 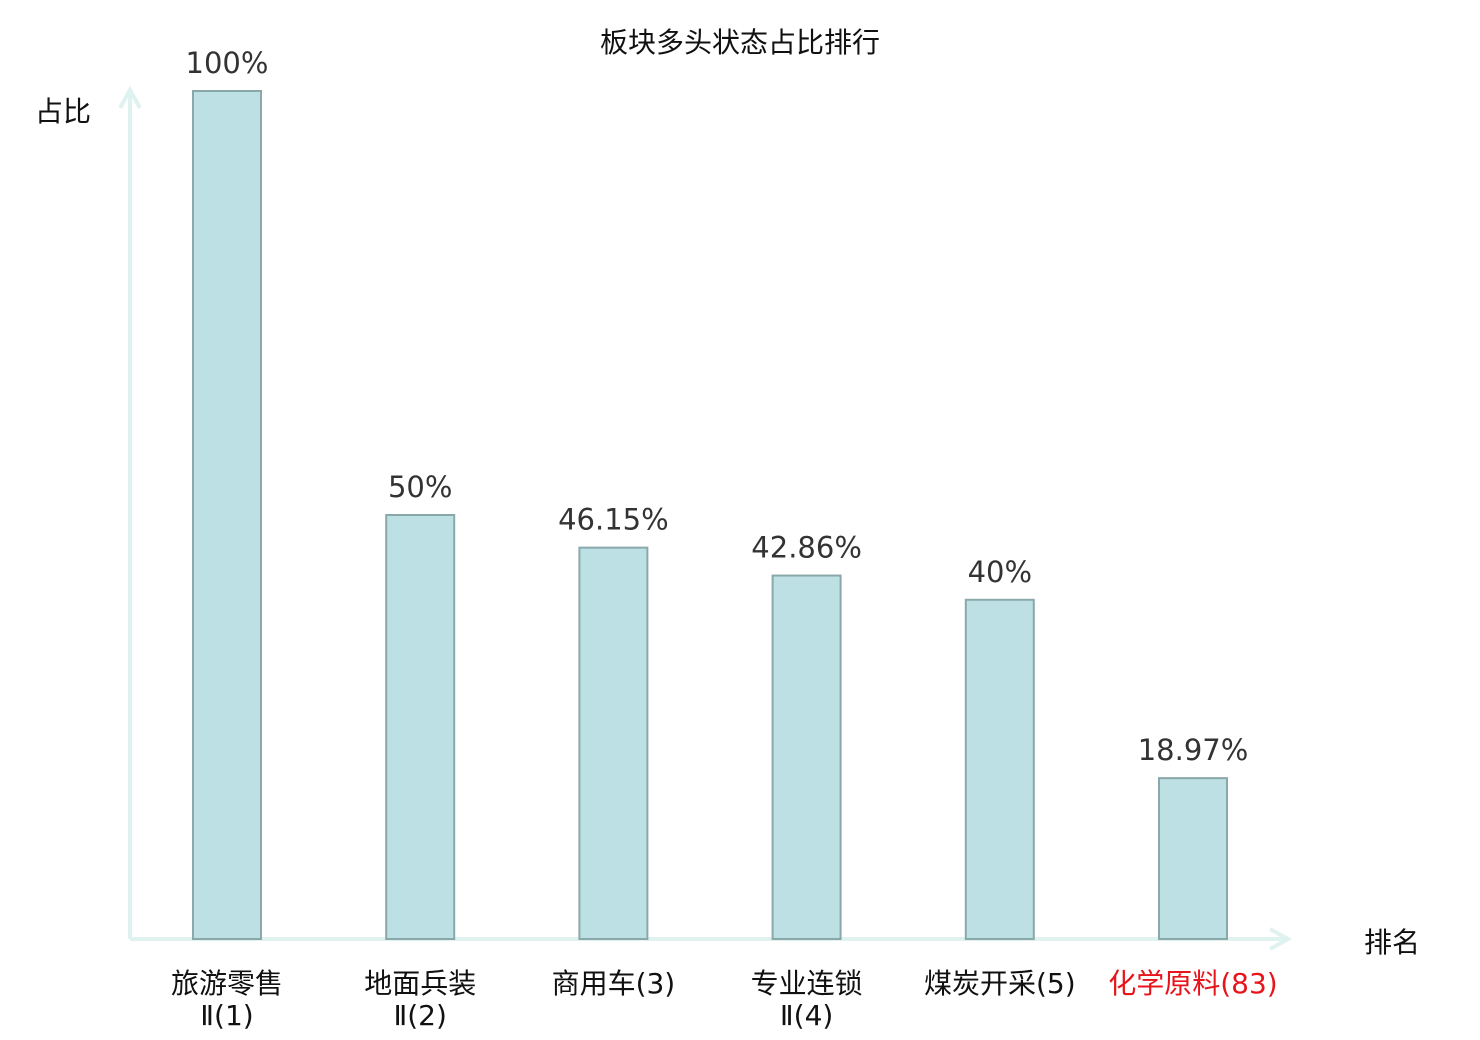 I want to click on chart-title: 板块多头状态占比排行, so click(x=740, y=42).